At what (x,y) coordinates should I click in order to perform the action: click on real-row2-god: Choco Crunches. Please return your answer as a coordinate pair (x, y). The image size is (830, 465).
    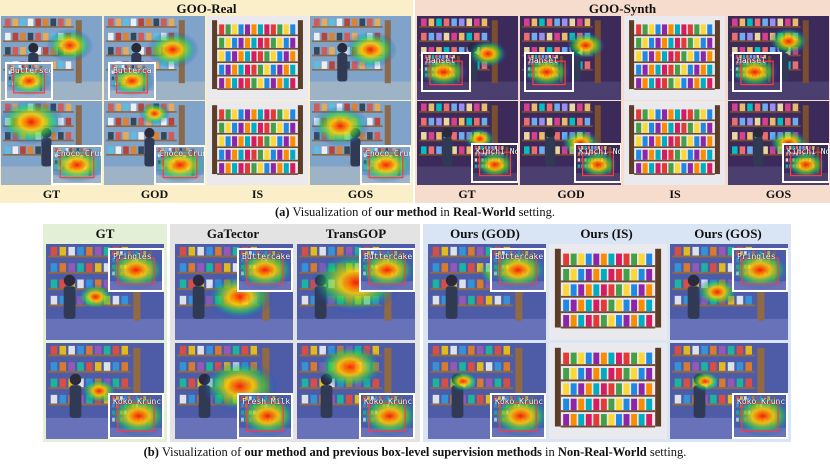
    Looking at the image, I should click on (154, 143).